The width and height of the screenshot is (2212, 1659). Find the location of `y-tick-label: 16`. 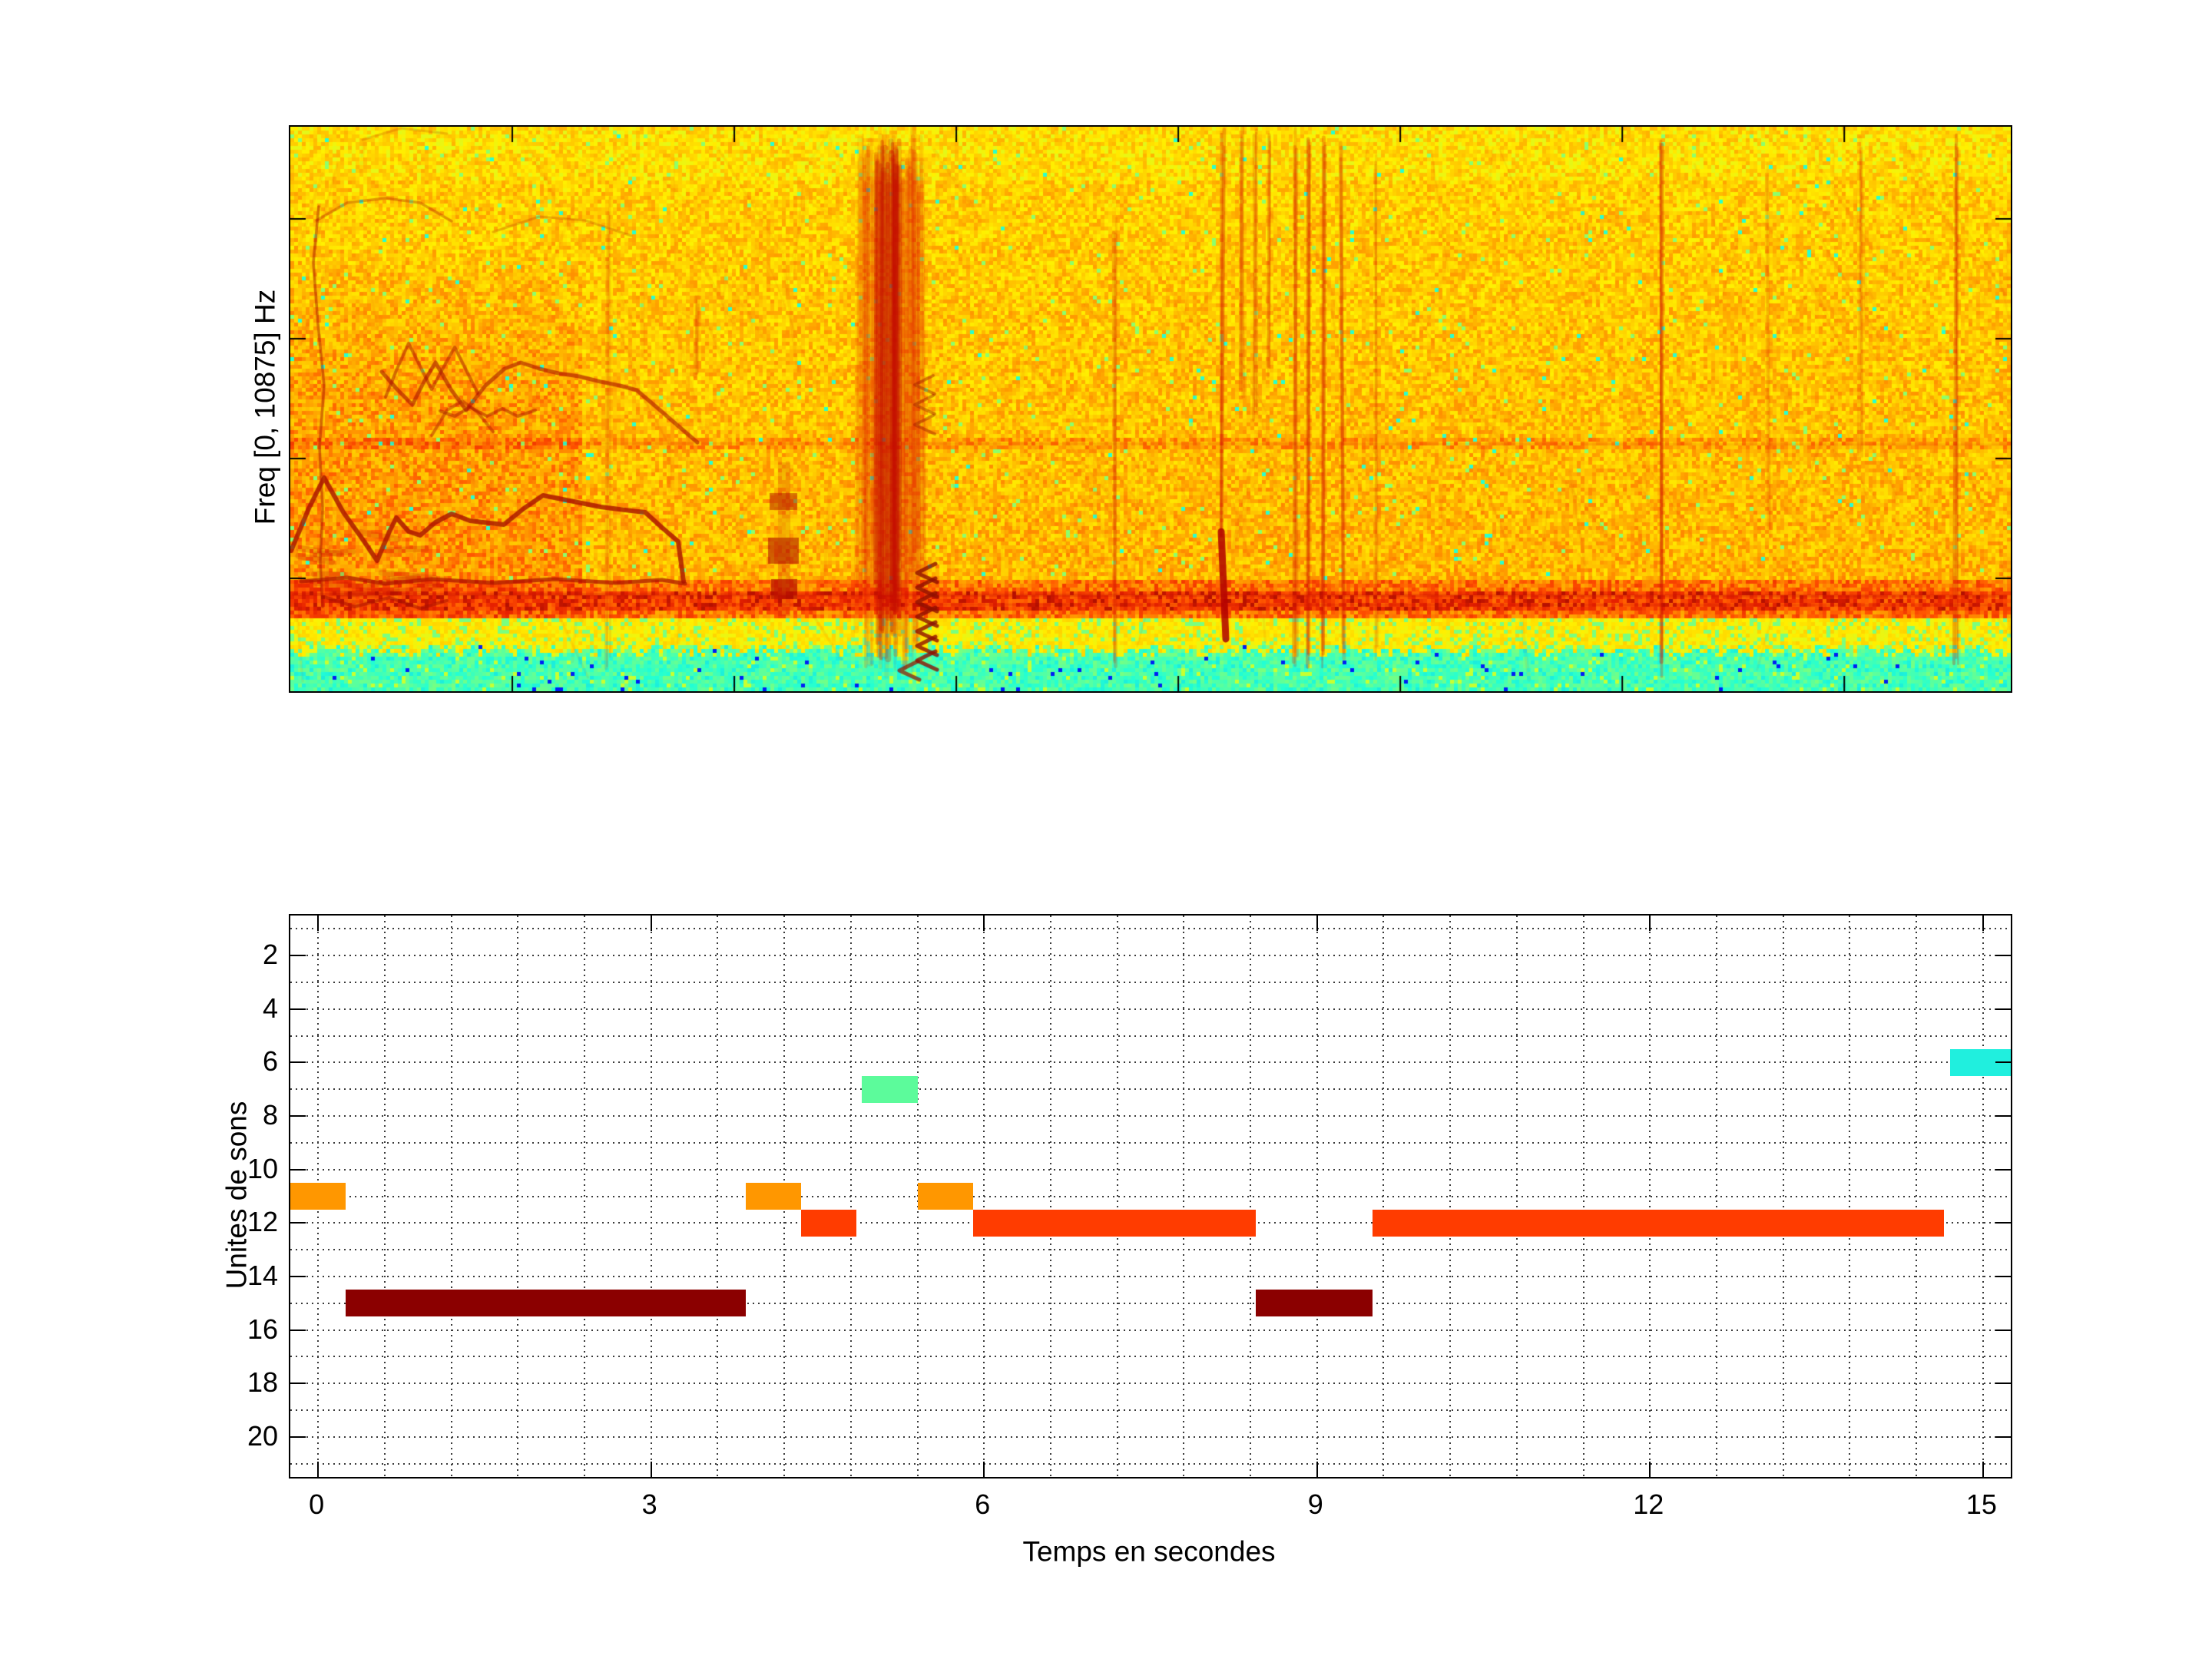

y-tick-label: 16 is located at coordinates (263, 1329).